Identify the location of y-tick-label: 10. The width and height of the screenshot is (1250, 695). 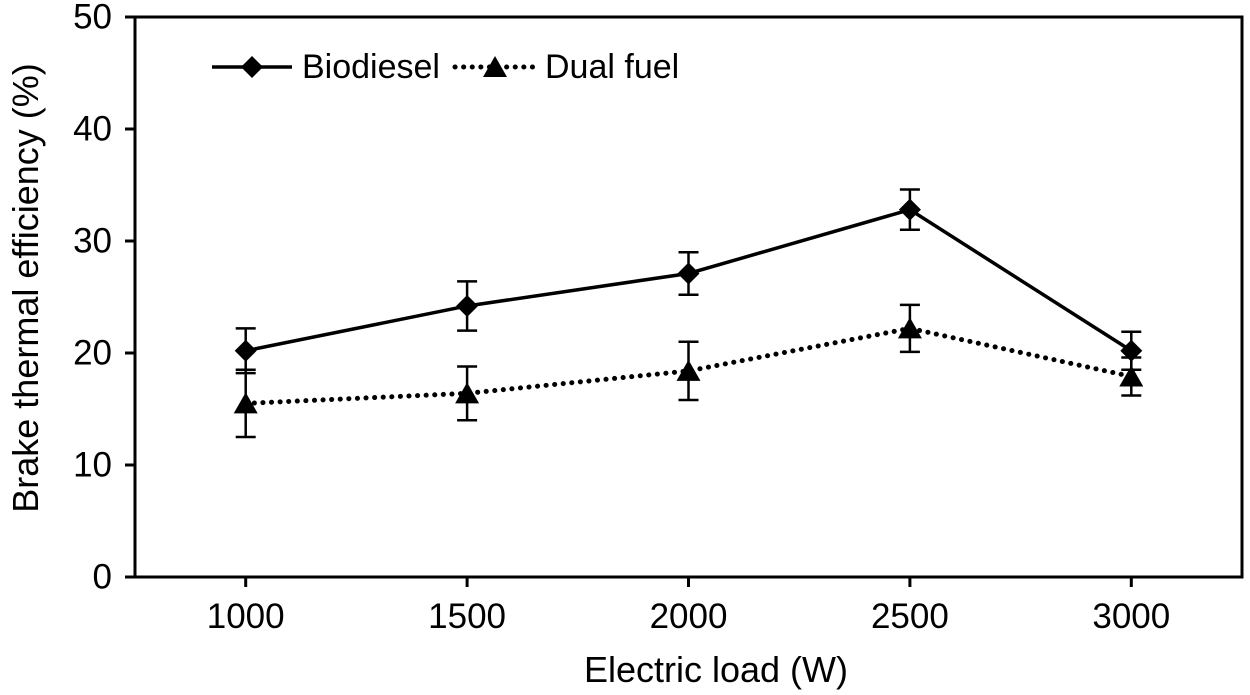
(92, 465).